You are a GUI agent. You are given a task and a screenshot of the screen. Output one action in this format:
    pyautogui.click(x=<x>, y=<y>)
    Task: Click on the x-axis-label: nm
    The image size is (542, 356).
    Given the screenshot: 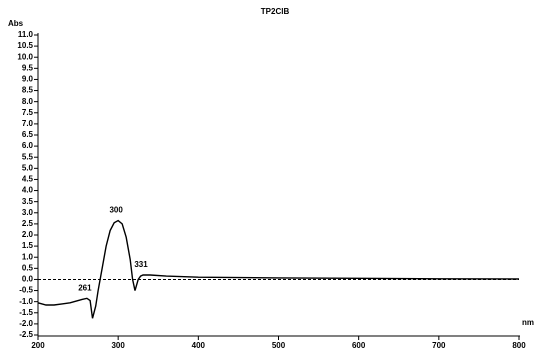 What is the action you would take?
    pyautogui.click(x=528, y=322)
    